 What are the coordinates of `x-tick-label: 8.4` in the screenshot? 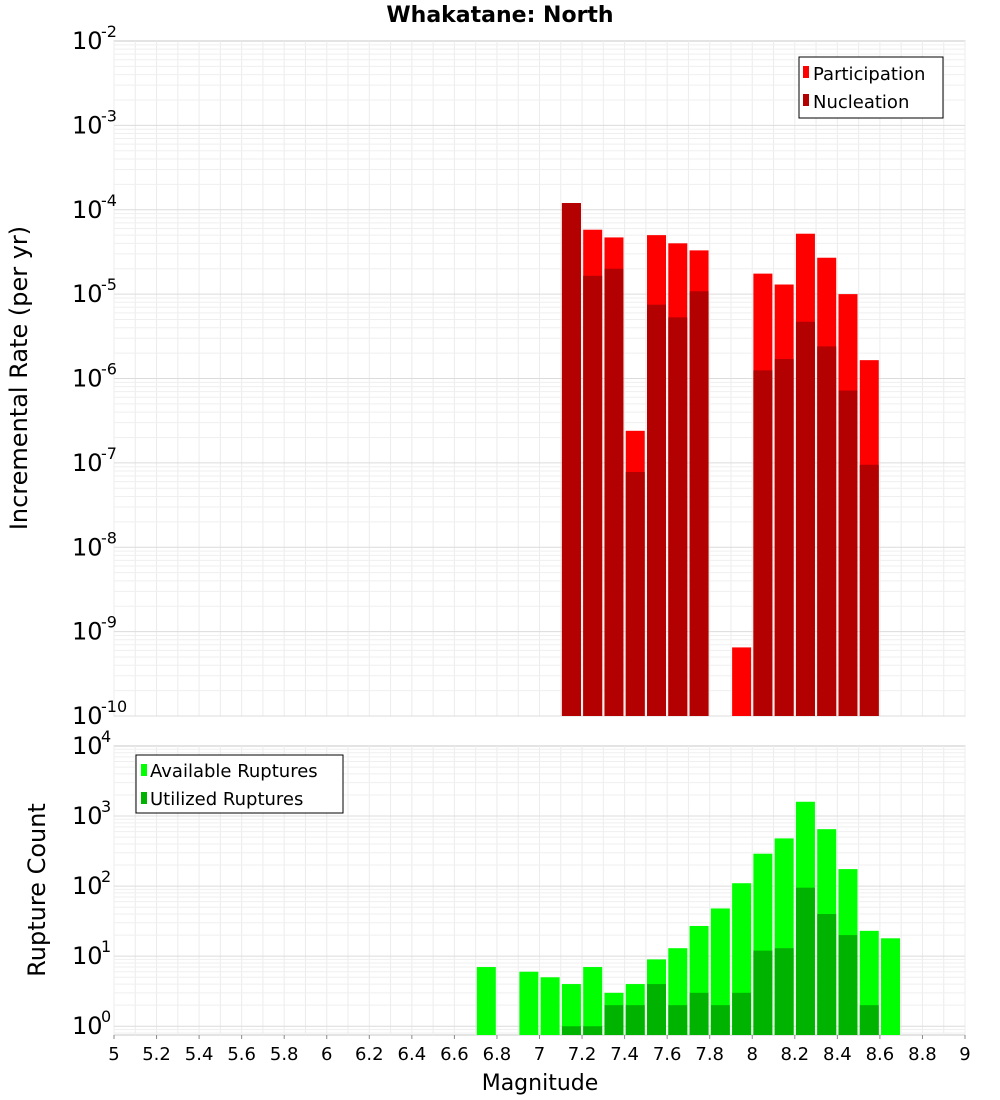 It's located at (837, 1054).